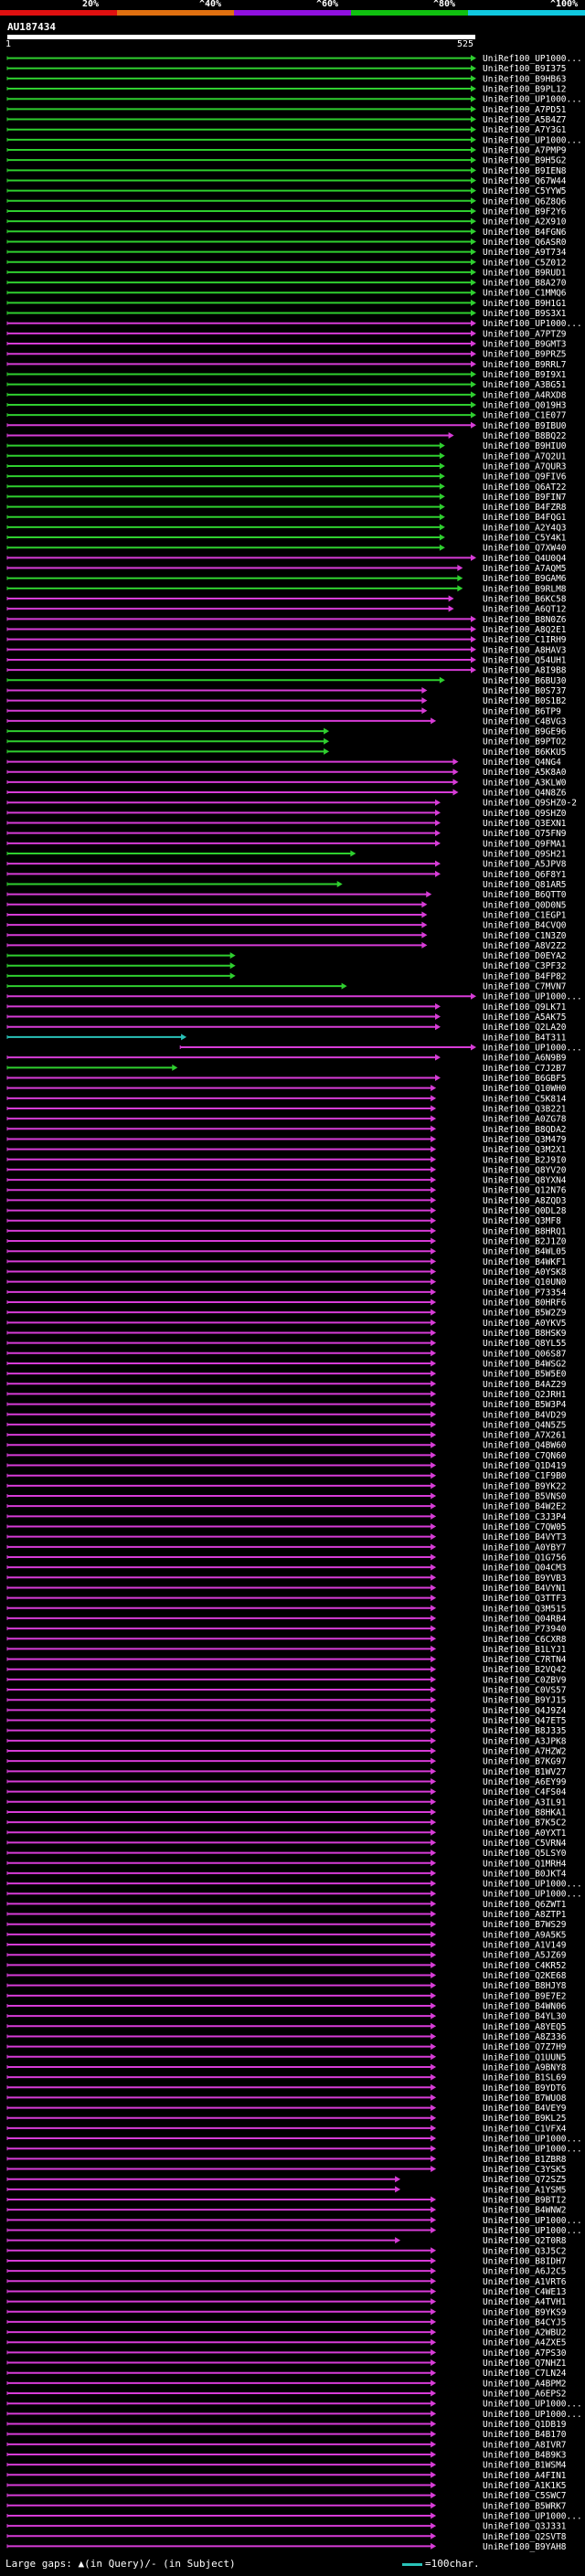 This screenshot has height=2576, width=585. What do you see at coordinates (286, 1252) in the screenshot?
I see `hit-row: UniRef100_B4WL05` at bounding box center [286, 1252].